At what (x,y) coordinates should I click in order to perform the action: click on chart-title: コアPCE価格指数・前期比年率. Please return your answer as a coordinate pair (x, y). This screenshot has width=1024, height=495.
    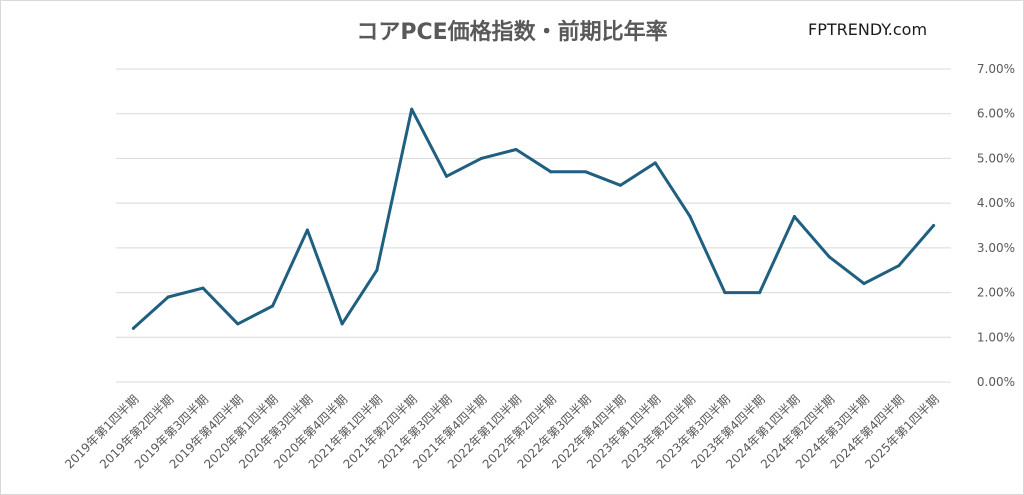
    Looking at the image, I should click on (512, 32).